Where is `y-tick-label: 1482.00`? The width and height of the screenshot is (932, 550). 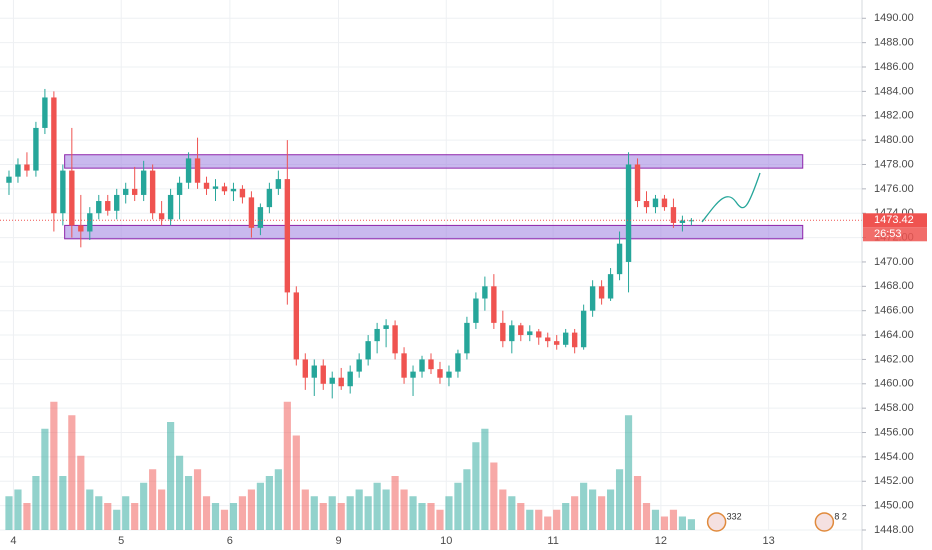 y-tick-label: 1482.00 is located at coordinates (894, 116).